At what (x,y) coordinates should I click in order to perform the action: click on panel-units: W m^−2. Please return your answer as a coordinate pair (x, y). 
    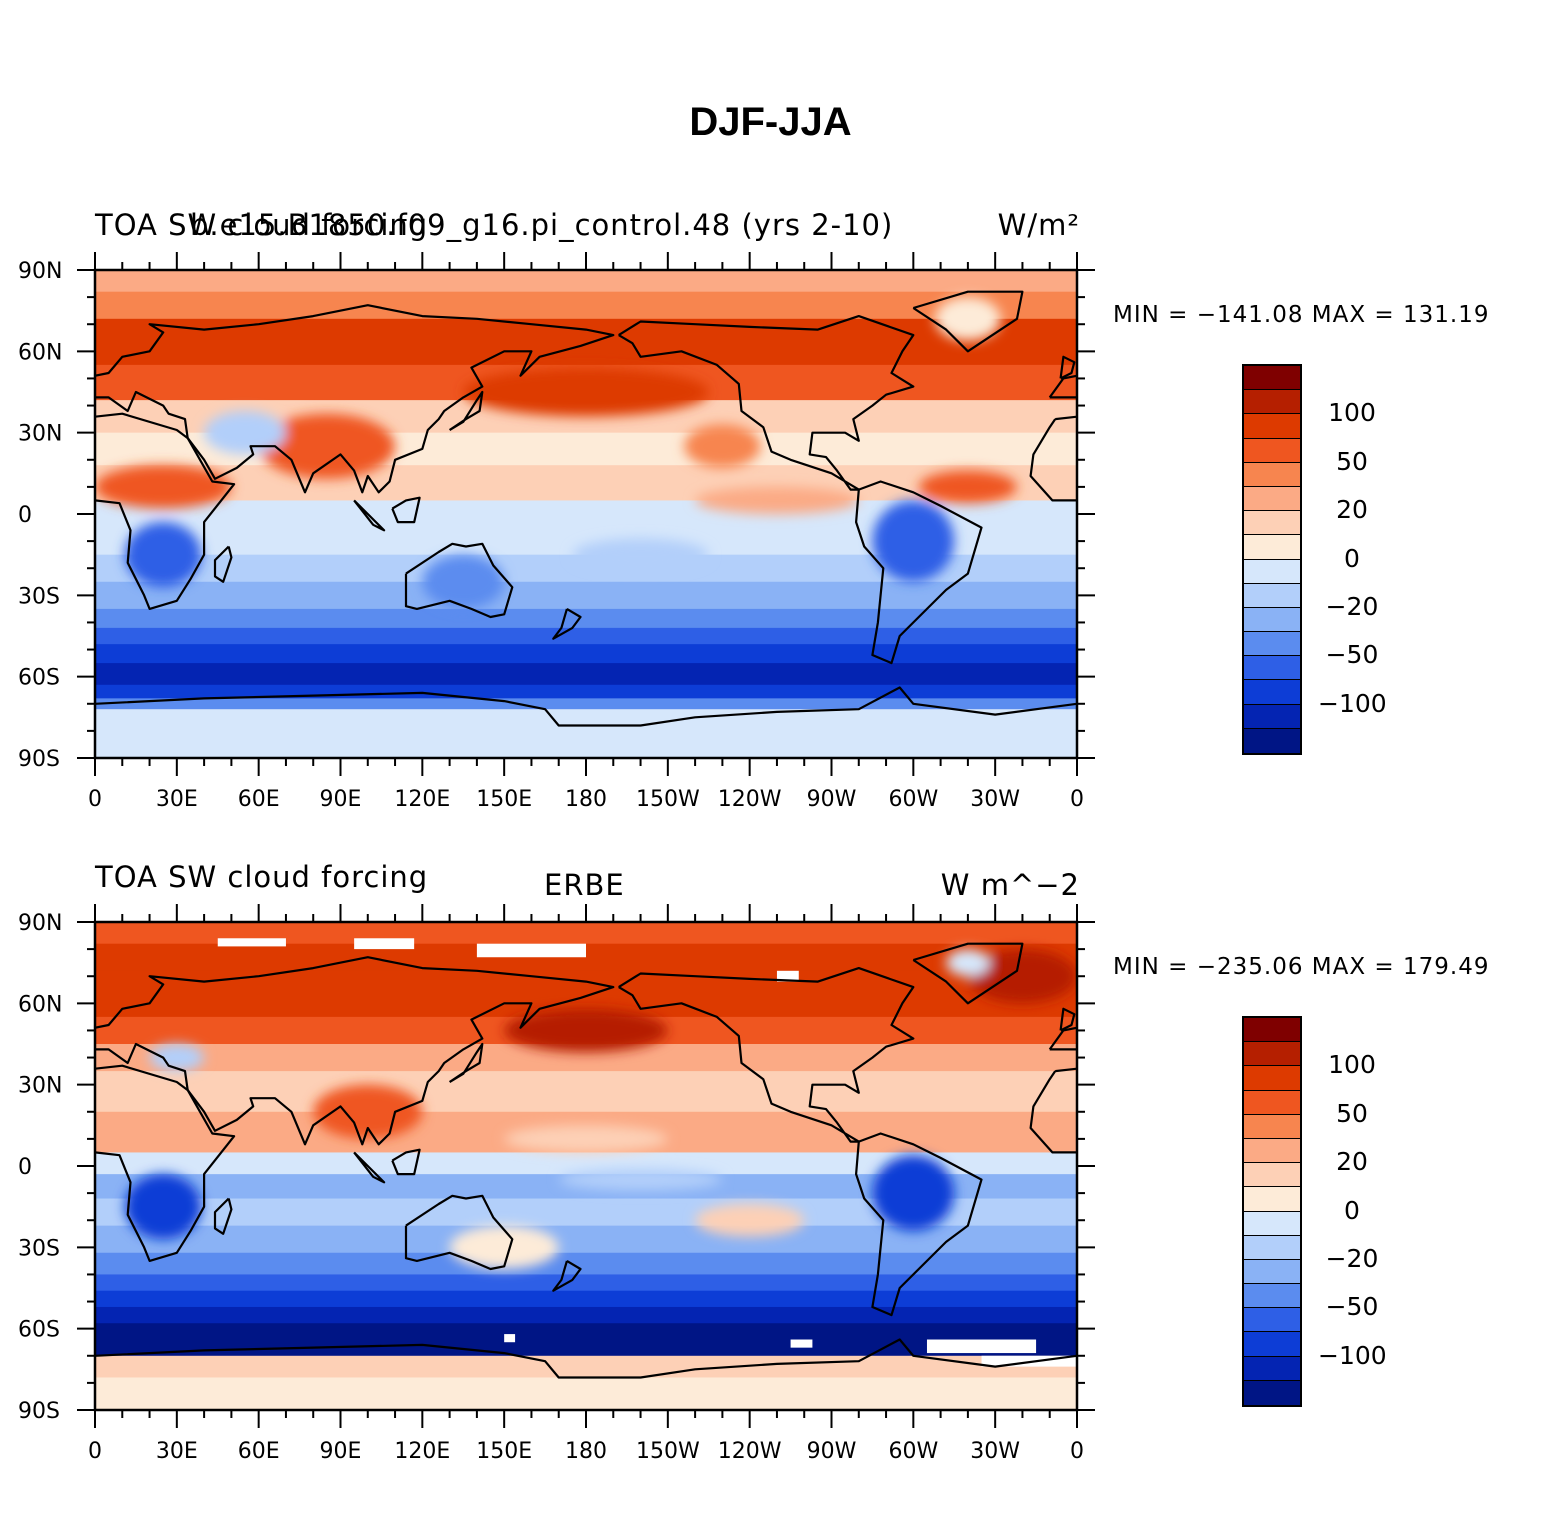
    Looking at the image, I should click on (1010, 885).